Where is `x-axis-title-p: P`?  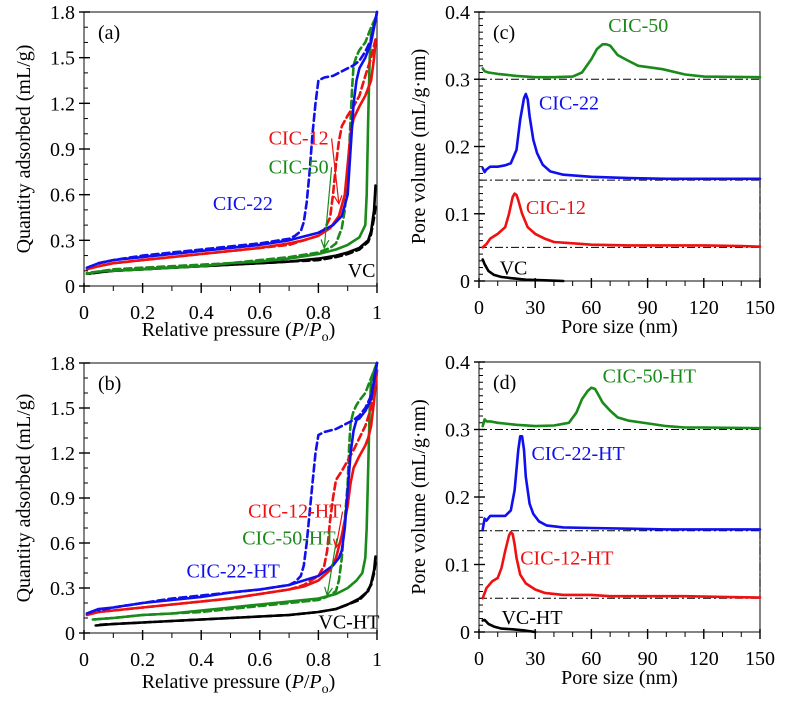 x-axis-title-p: P is located at coordinates (297, 682).